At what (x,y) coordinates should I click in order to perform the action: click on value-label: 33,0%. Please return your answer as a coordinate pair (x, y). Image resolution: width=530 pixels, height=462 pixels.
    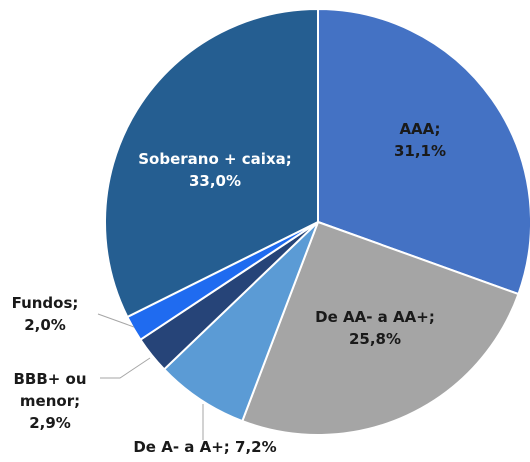
    Looking at the image, I should click on (215, 181).